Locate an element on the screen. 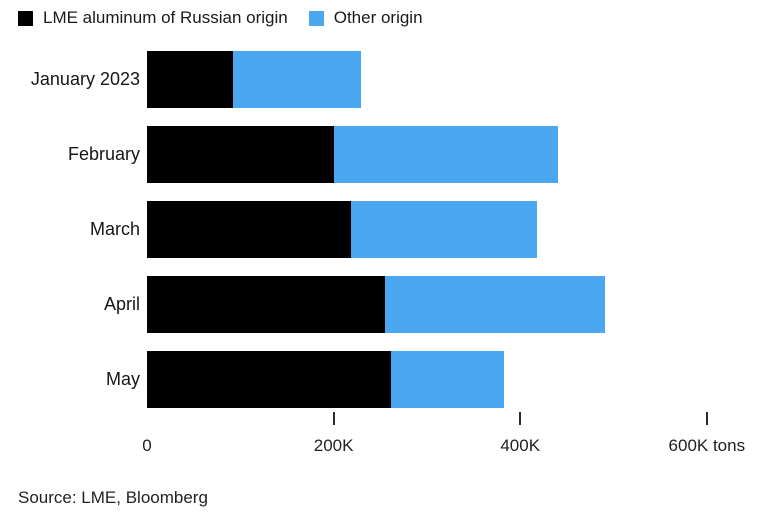 The image size is (766, 531). category-label: April is located at coordinates (121, 304).